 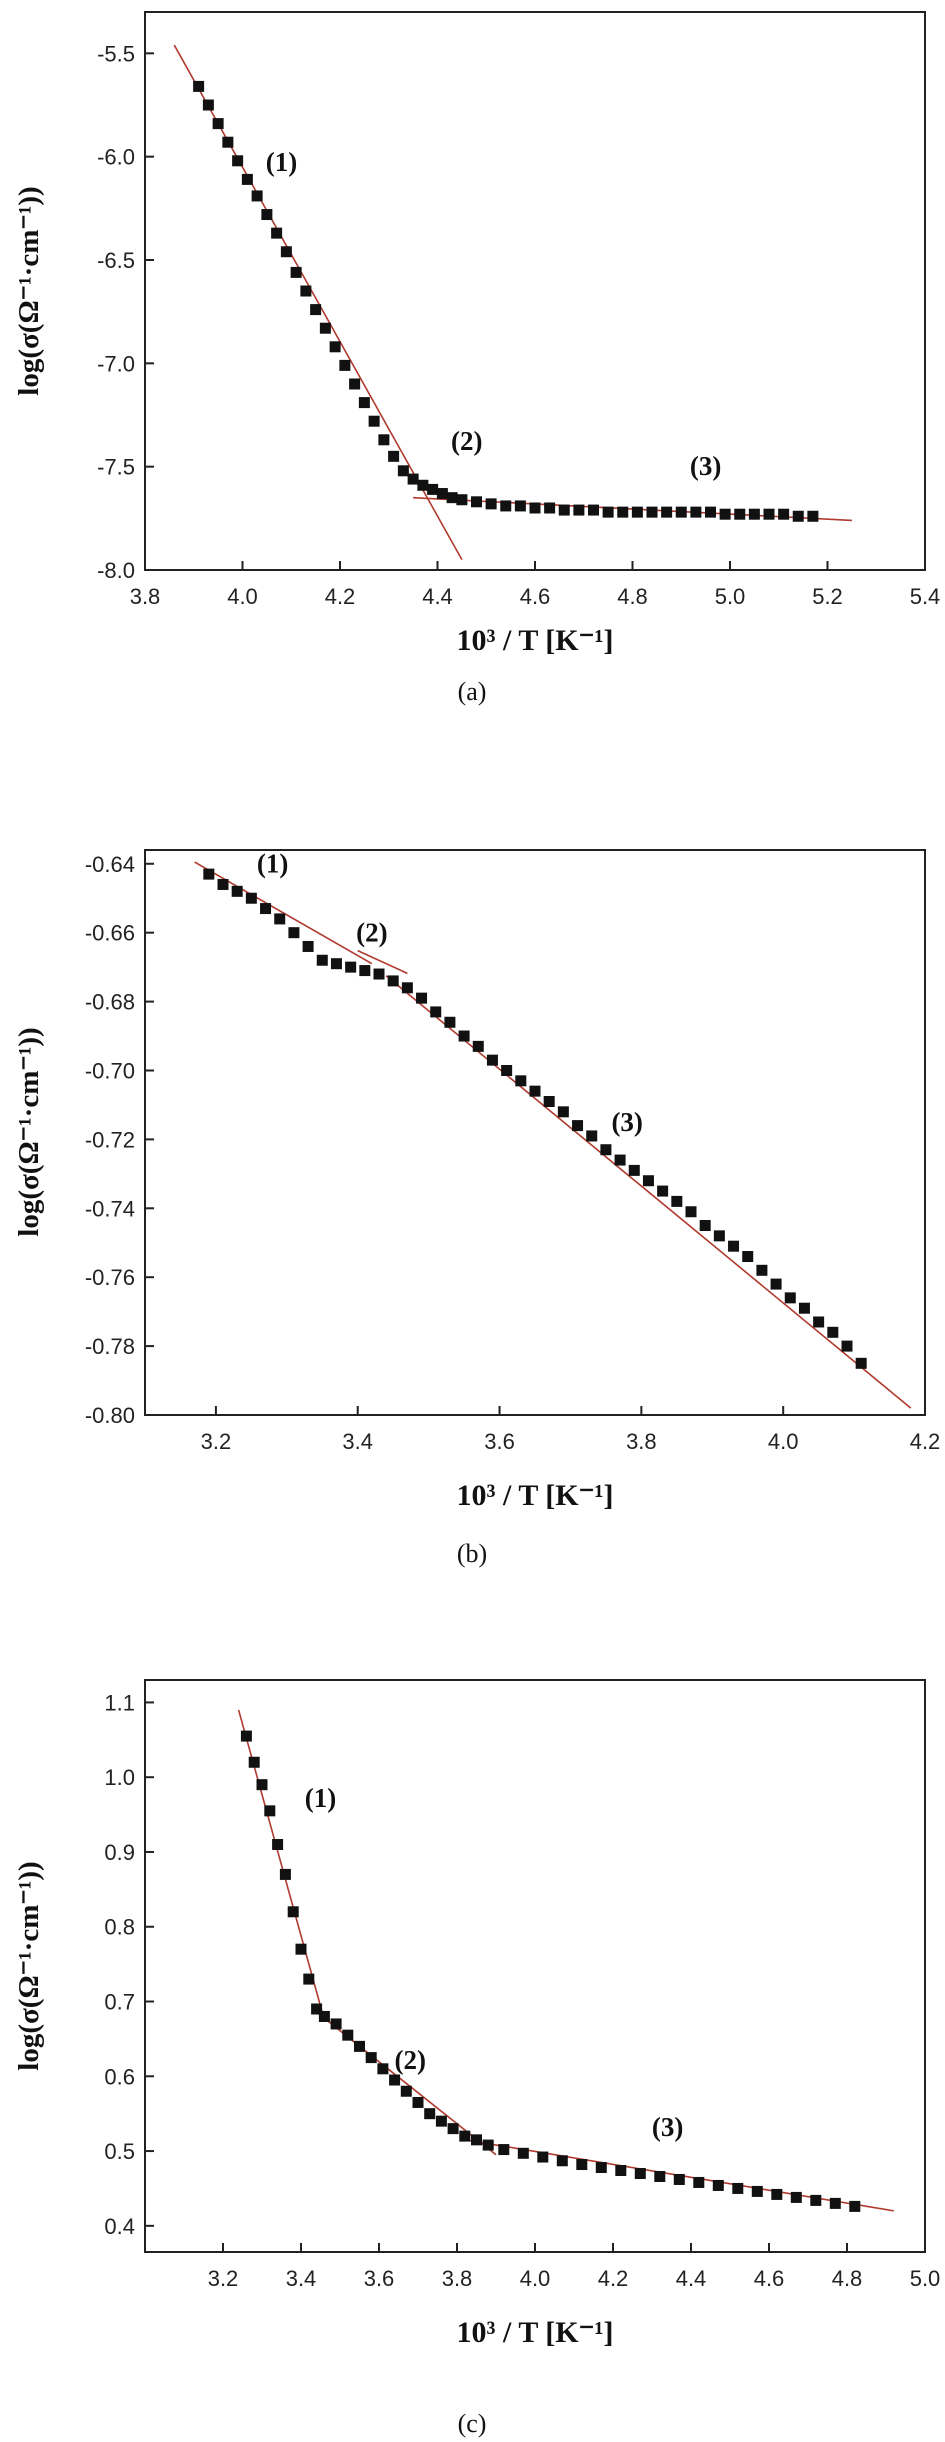 What do you see at coordinates (301, 2278) in the screenshot?
I see `x-tick-label-c: 3.4` at bounding box center [301, 2278].